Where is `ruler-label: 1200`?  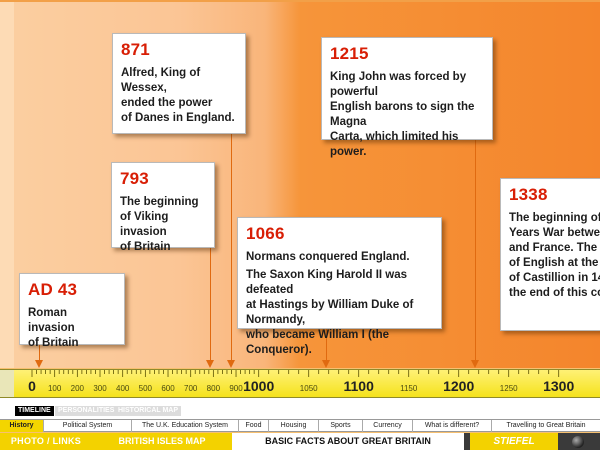 ruler-label: 1200 is located at coordinates (458, 386).